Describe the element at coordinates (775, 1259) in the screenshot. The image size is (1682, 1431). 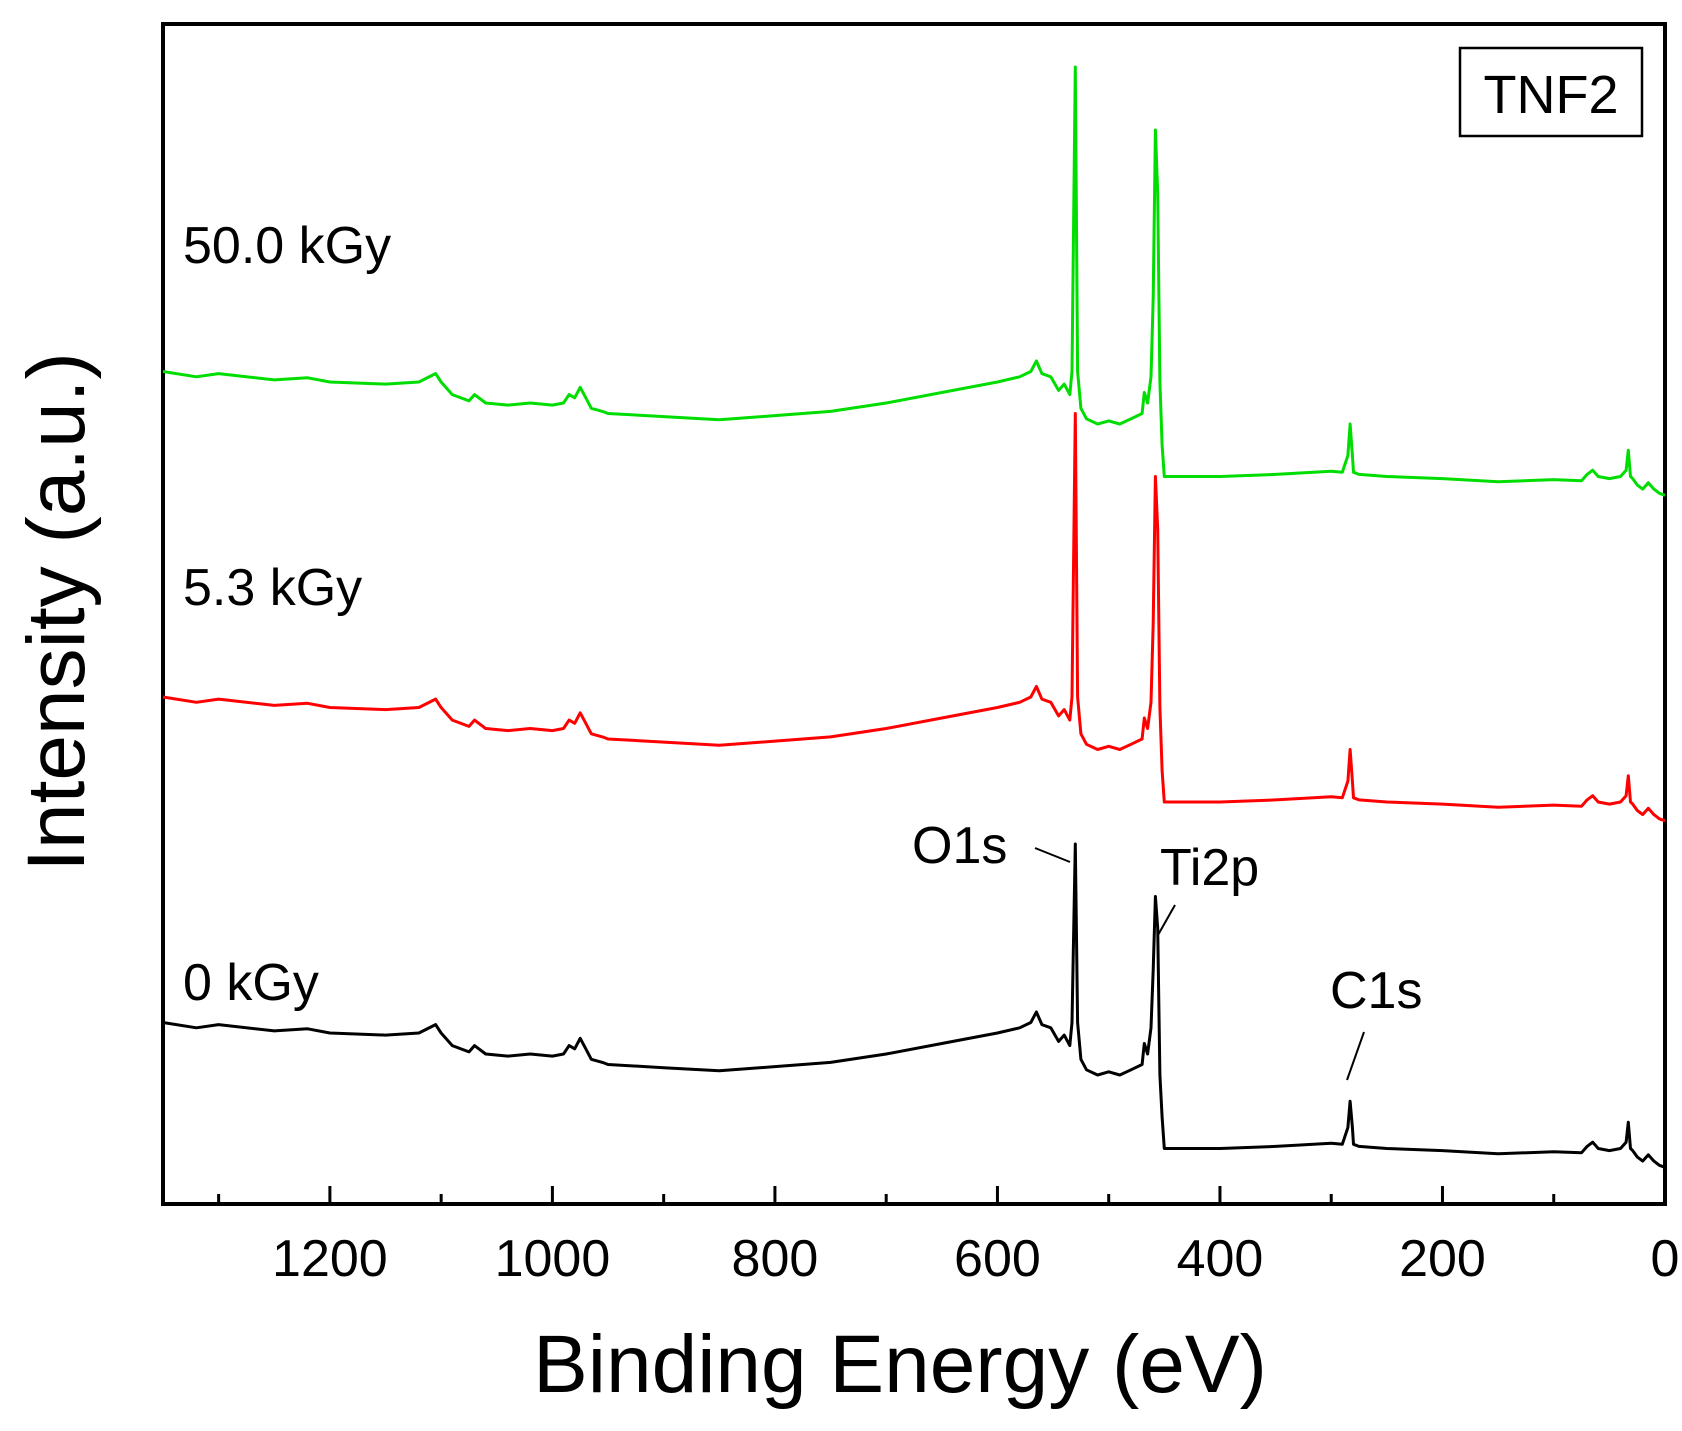
I see `x-tick-label-800: 800` at that location.